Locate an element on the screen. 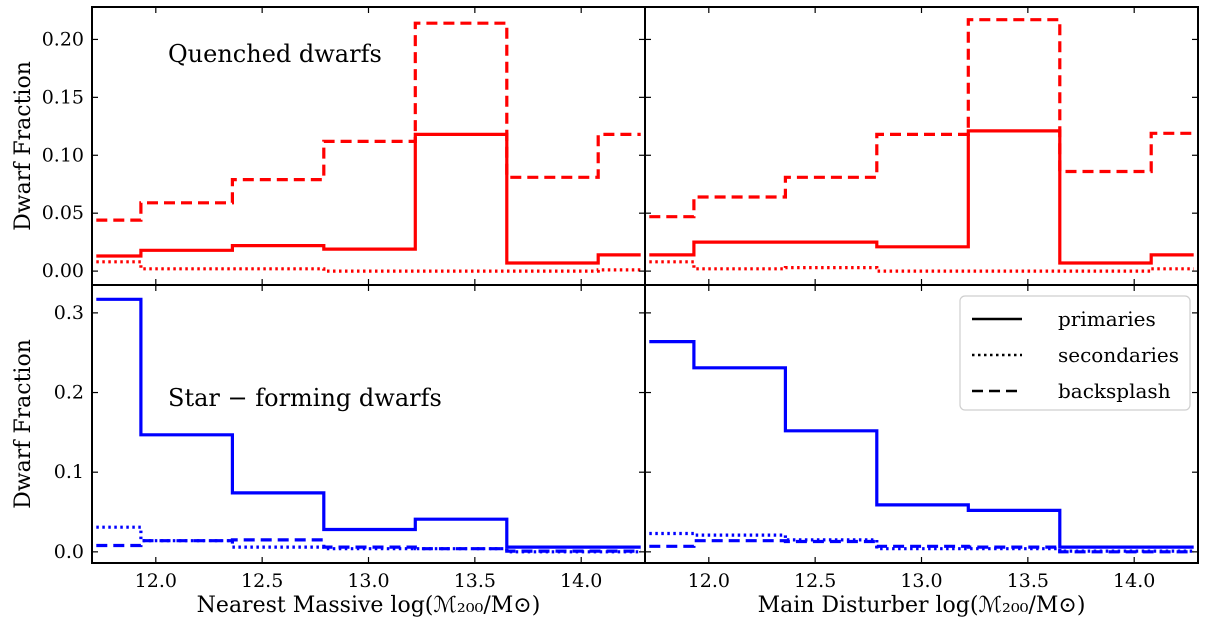 This screenshot has width=1209, height=621. panel-annotation: Star − forming dwarfs is located at coordinates (305, 398).